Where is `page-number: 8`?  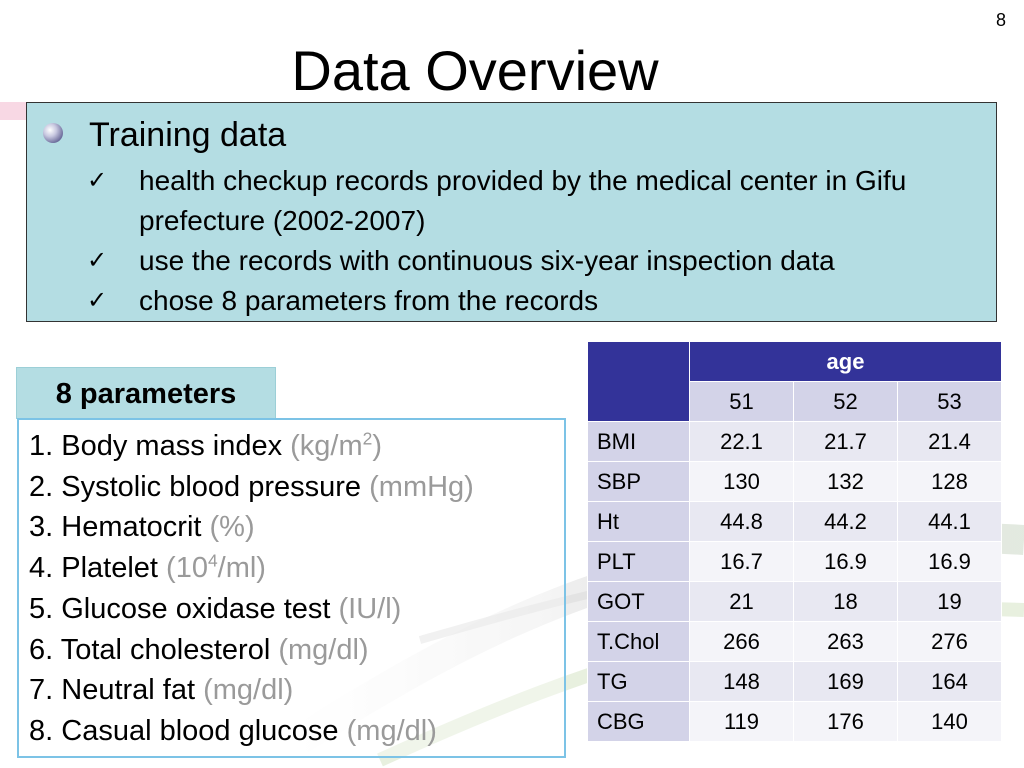
page-number: 8 is located at coordinates (1000, 20).